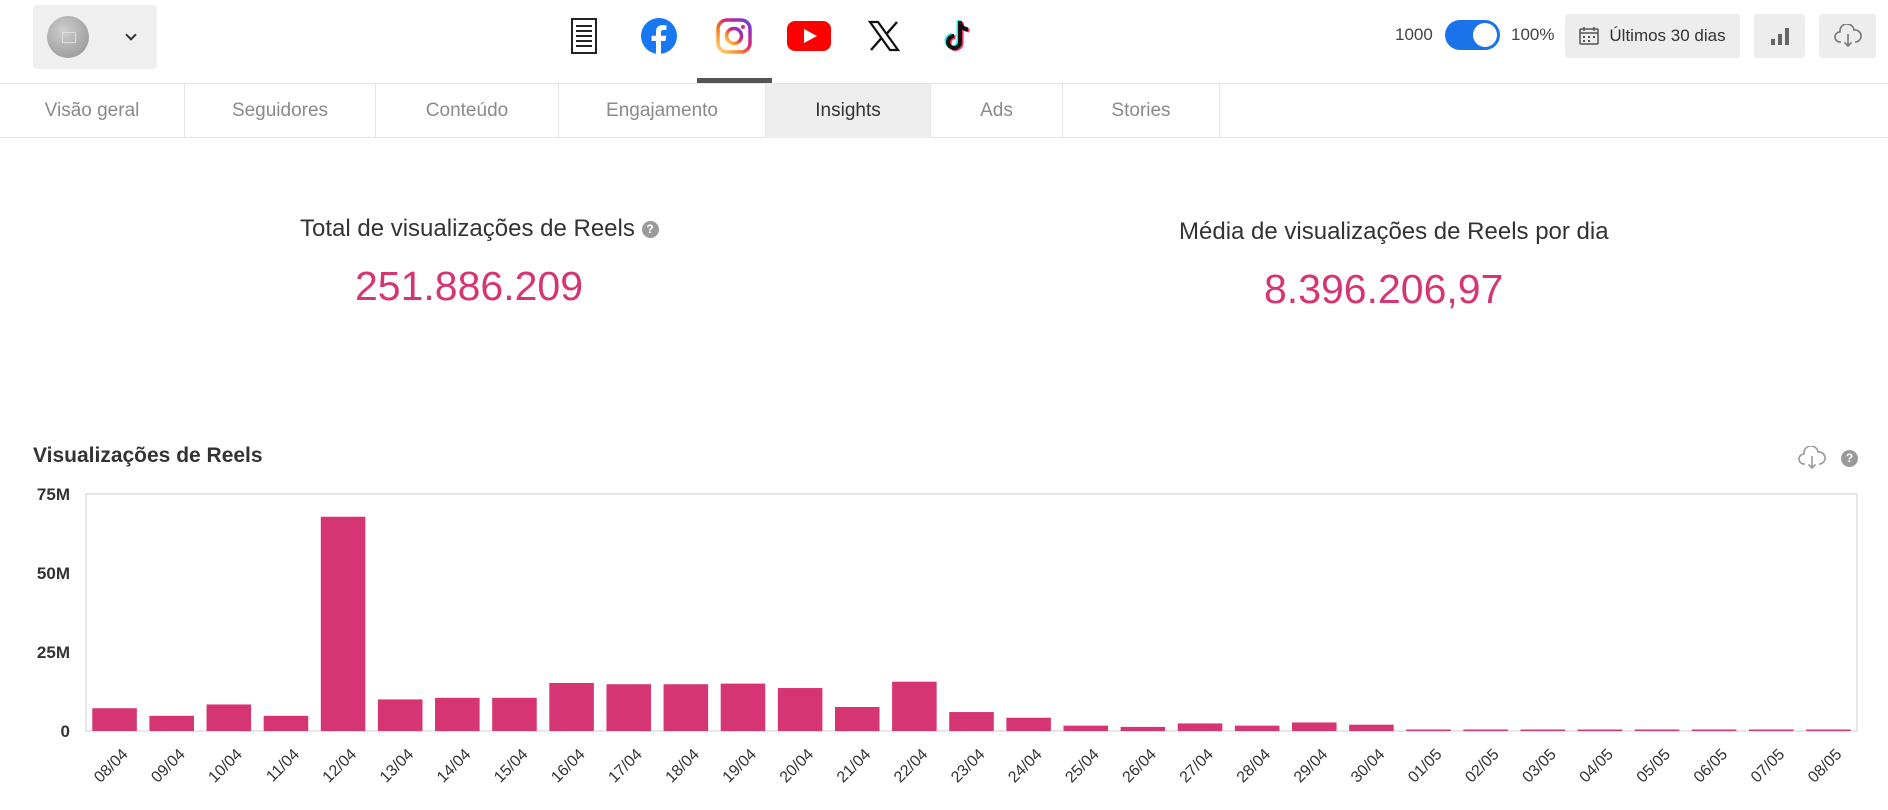  Describe the element at coordinates (1485, 35) in the screenshot. I see `toggle-knob` at that location.